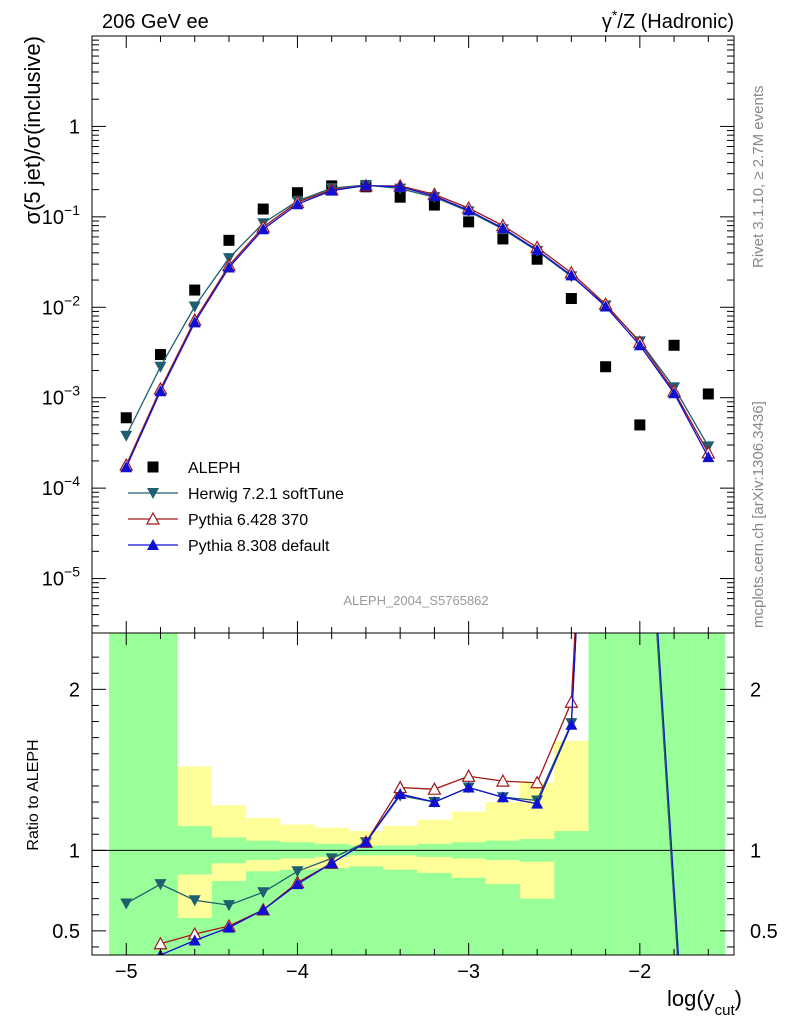 This screenshot has width=786, height=1024. What do you see at coordinates (33, 794) in the screenshot?
I see `ratio-y-axis-label: Ratio to ALEPH` at bounding box center [33, 794].